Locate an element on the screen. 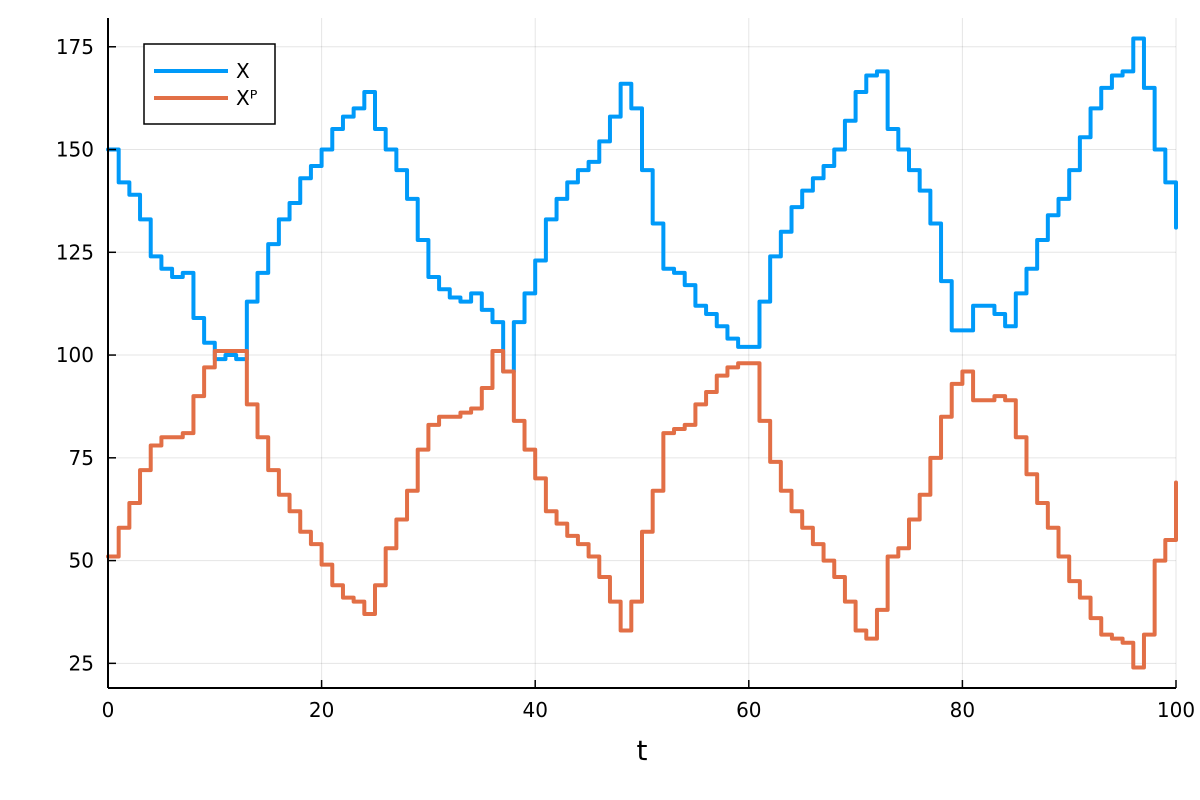 The height and width of the screenshot is (800, 1200). legend: X Xᴾ is located at coordinates (209, 84).